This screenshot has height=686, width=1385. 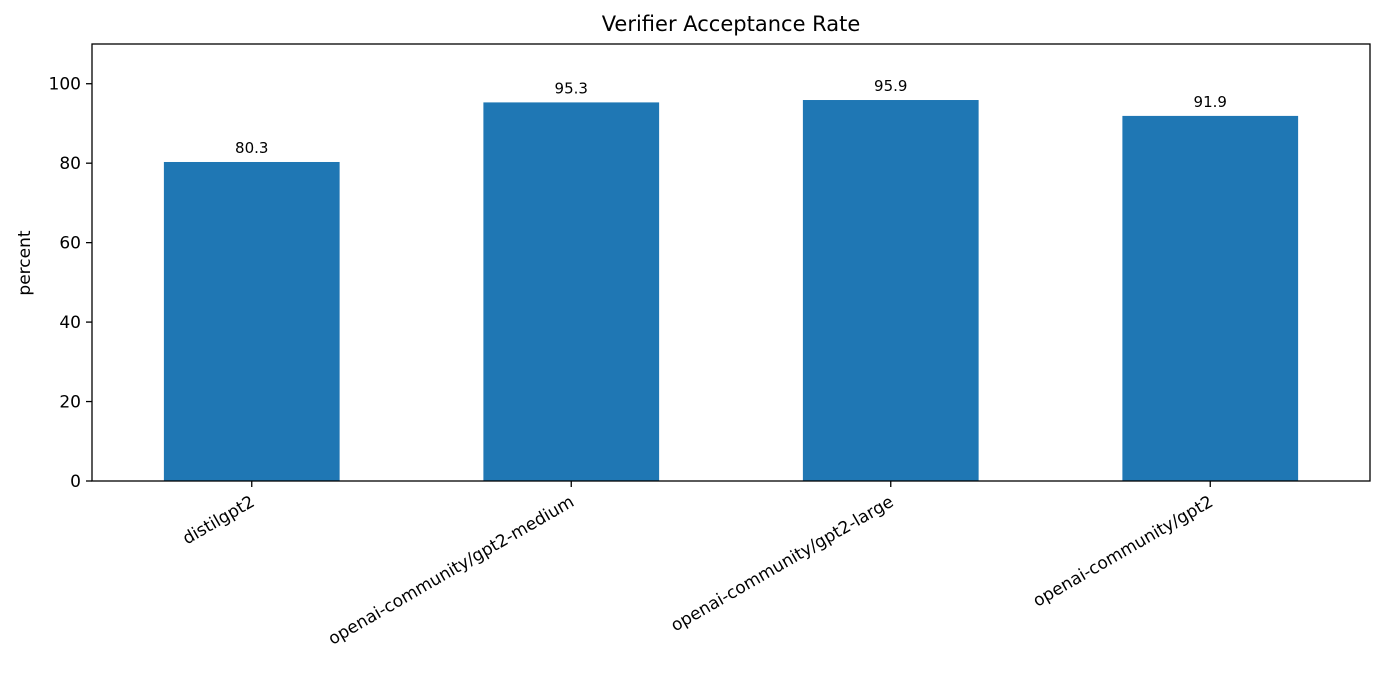 I want to click on y-tick-label: 40, so click(x=70, y=323).